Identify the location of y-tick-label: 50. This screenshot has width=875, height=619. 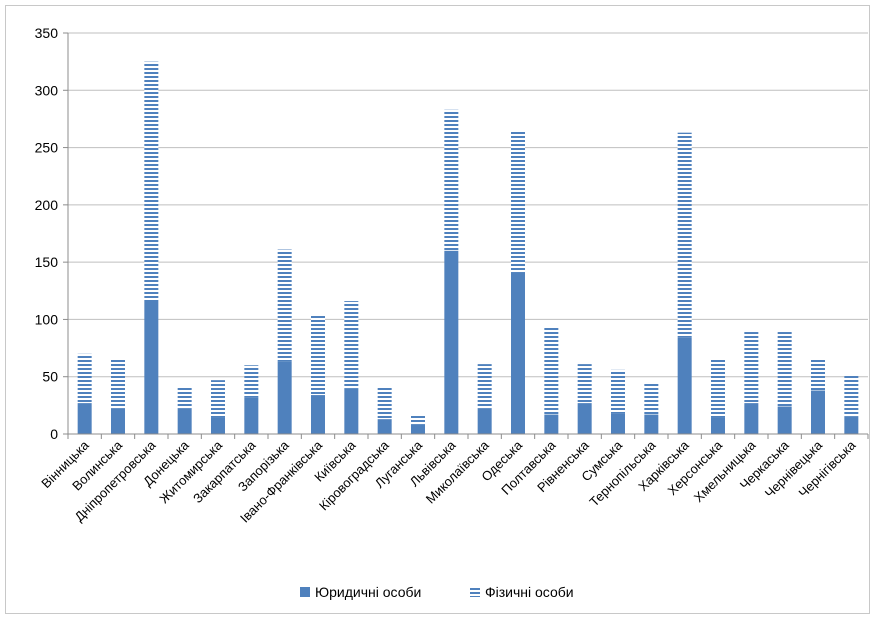
(50, 377).